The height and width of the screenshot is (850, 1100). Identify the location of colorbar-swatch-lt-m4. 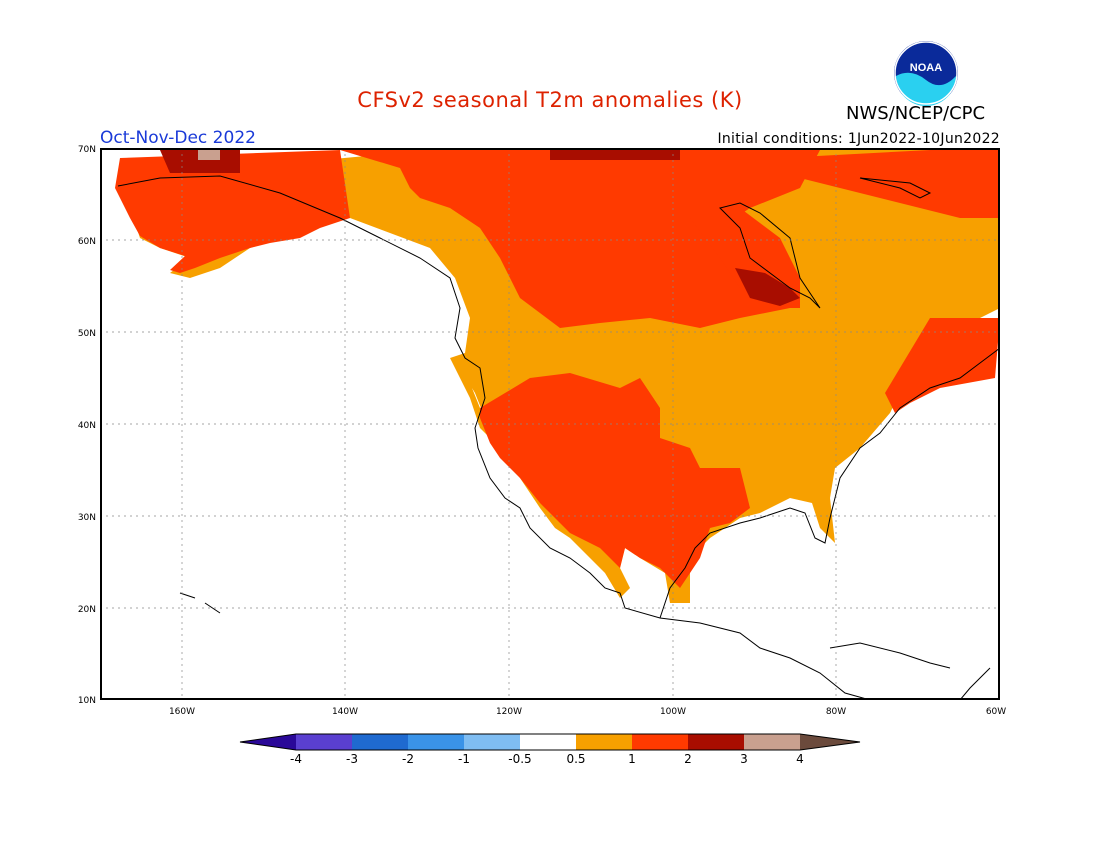
(268, 742).